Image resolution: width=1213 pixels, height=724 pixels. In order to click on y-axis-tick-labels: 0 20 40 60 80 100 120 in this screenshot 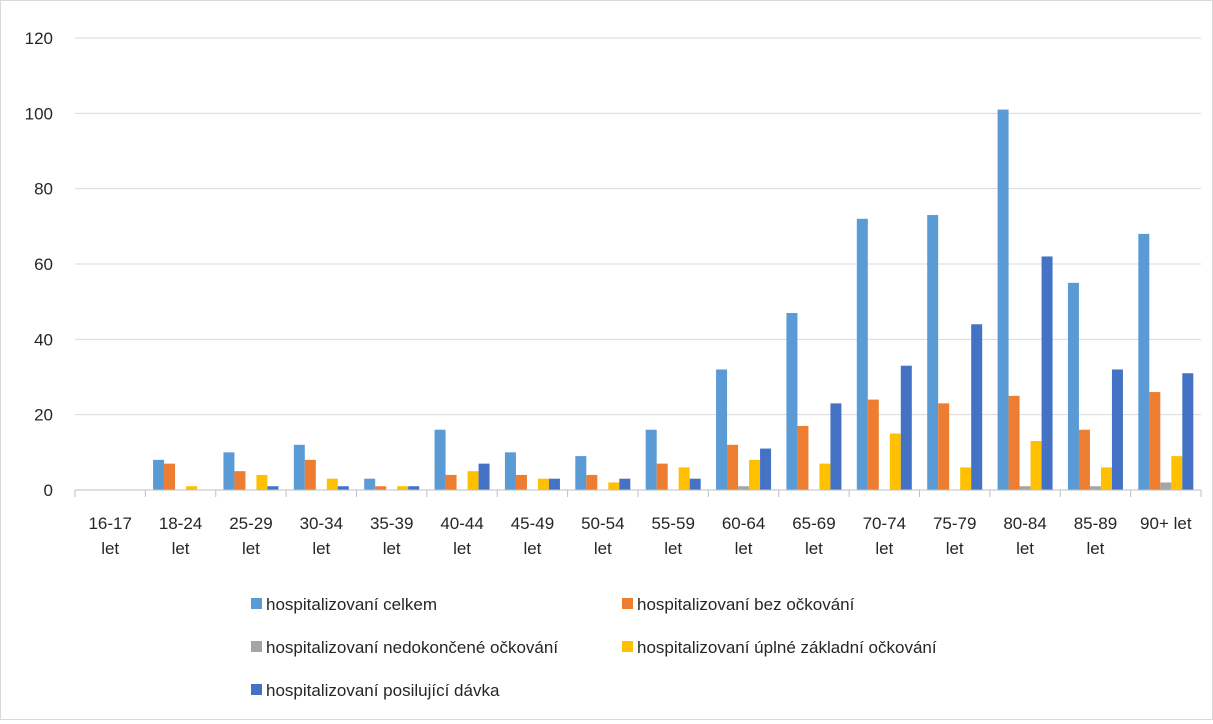, I will do `click(39, 264)`.